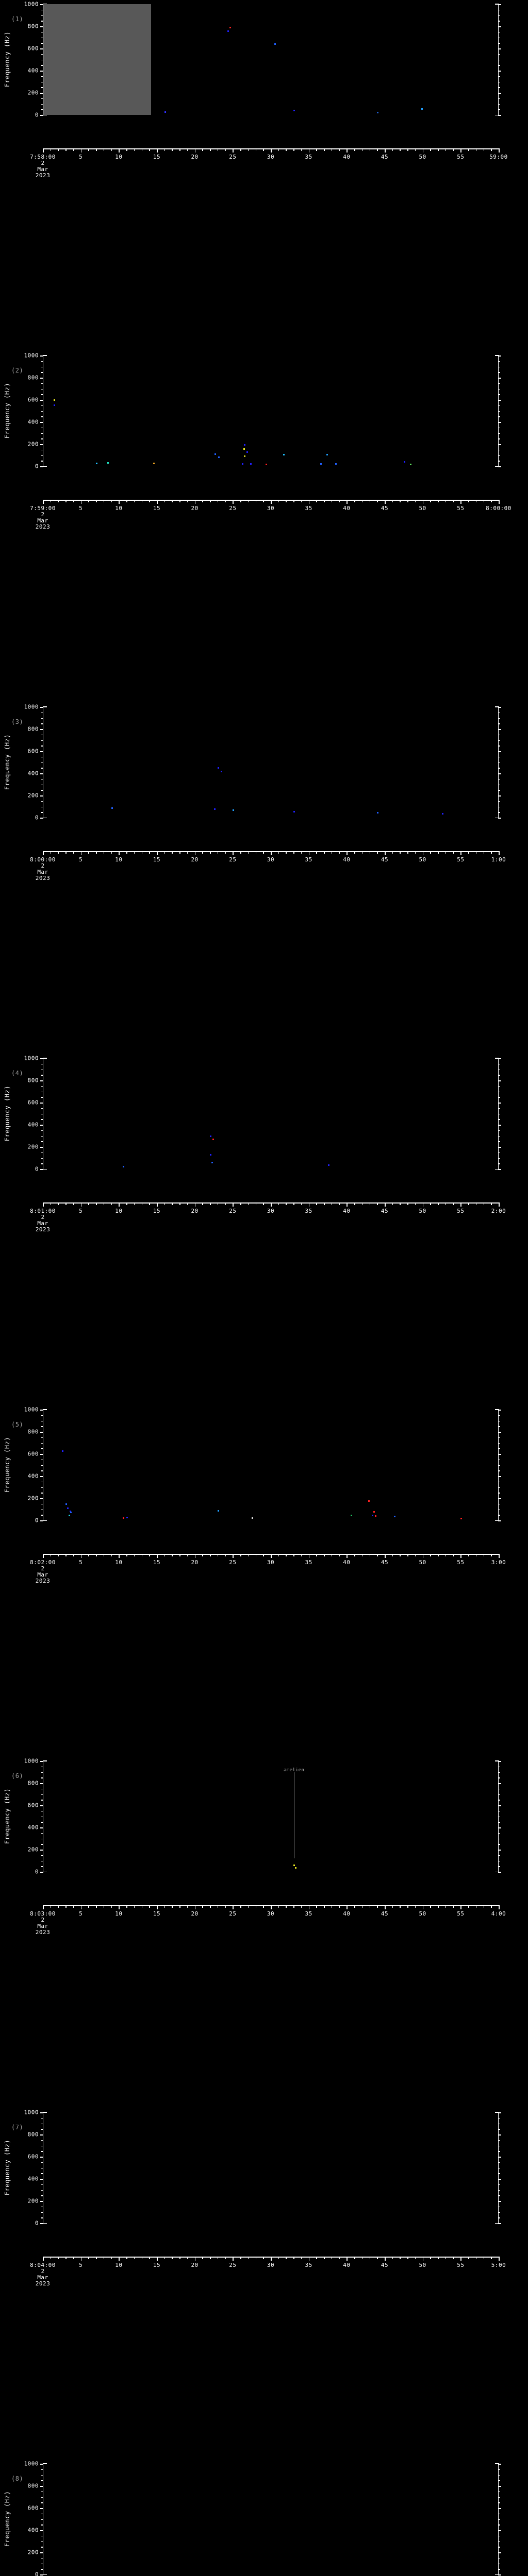 The image size is (528, 2576). Describe the element at coordinates (461, 508) in the screenshot. I see `x-tick-label: 55` at that location.